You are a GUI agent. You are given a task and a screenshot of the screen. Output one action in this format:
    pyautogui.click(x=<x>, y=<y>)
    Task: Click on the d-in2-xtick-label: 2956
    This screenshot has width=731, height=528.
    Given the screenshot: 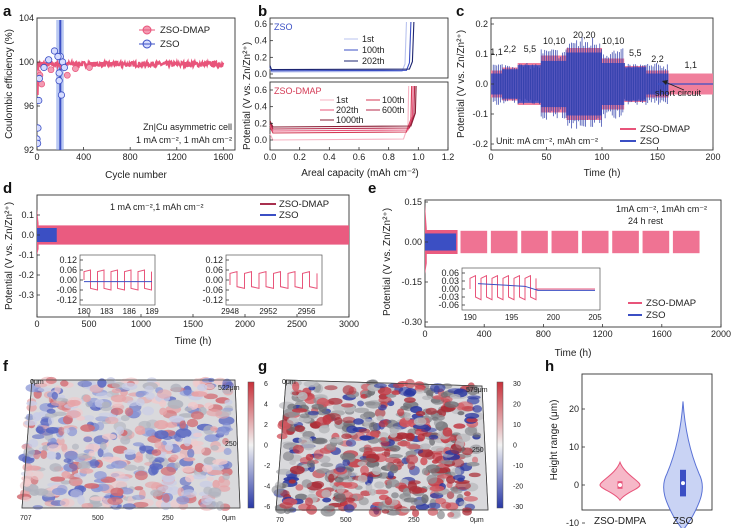 What is the action you would take?
    pyautogui.click(x=307, y=311)
    